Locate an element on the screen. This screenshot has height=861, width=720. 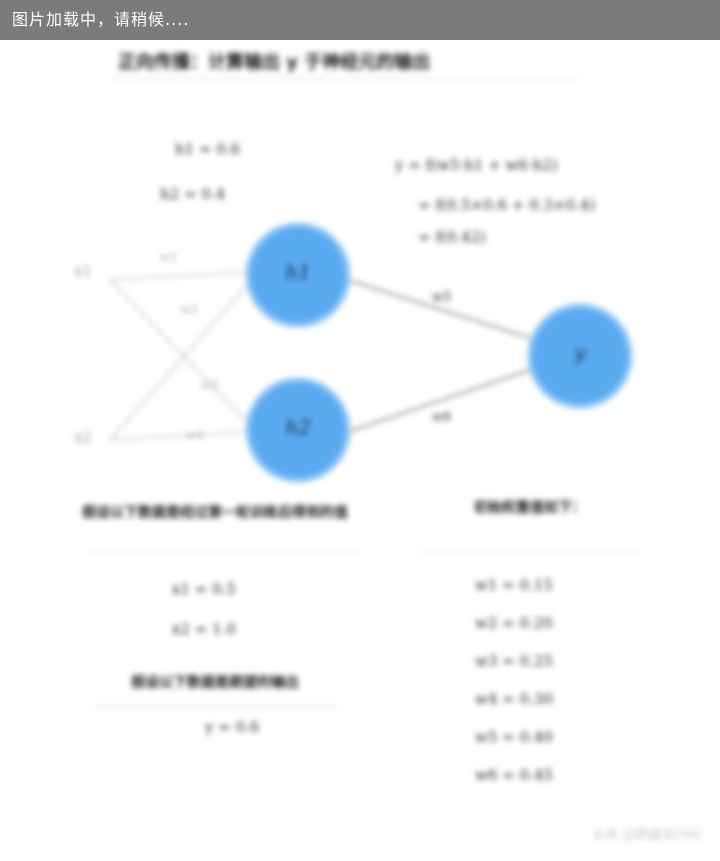
weight-value-w1: w1 = 0.15 is located at coordinates (514, 585).